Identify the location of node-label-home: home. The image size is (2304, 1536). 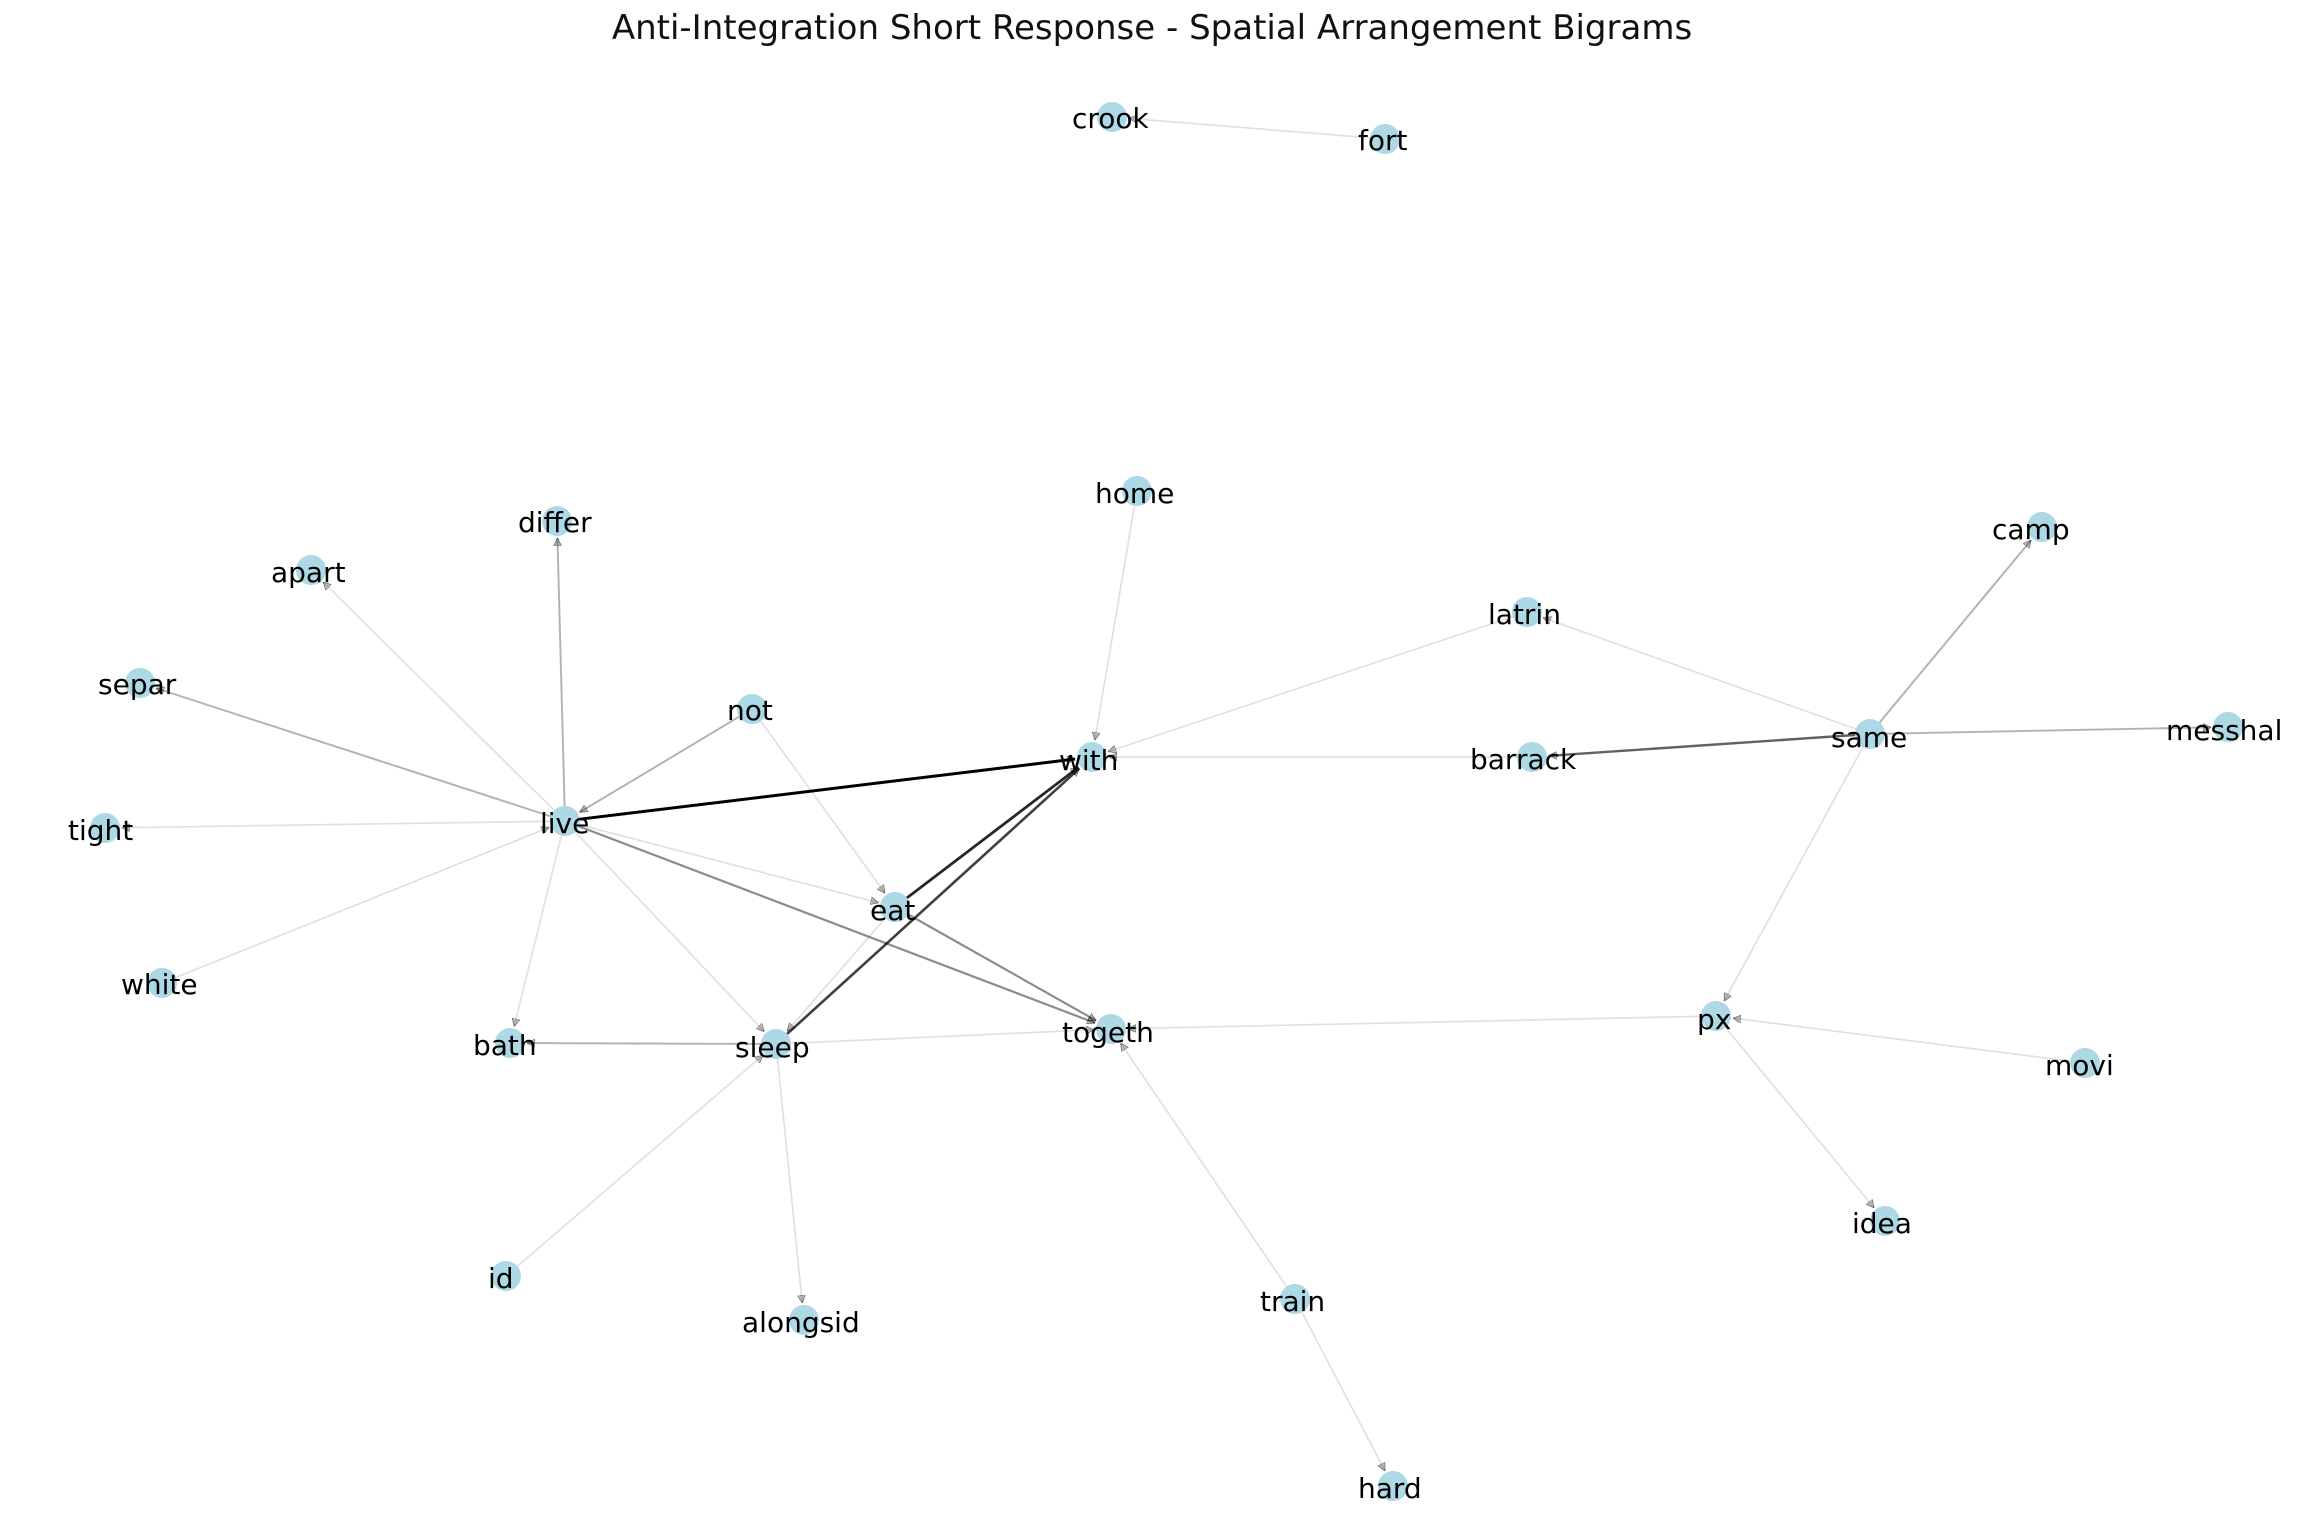
(1134, 493).